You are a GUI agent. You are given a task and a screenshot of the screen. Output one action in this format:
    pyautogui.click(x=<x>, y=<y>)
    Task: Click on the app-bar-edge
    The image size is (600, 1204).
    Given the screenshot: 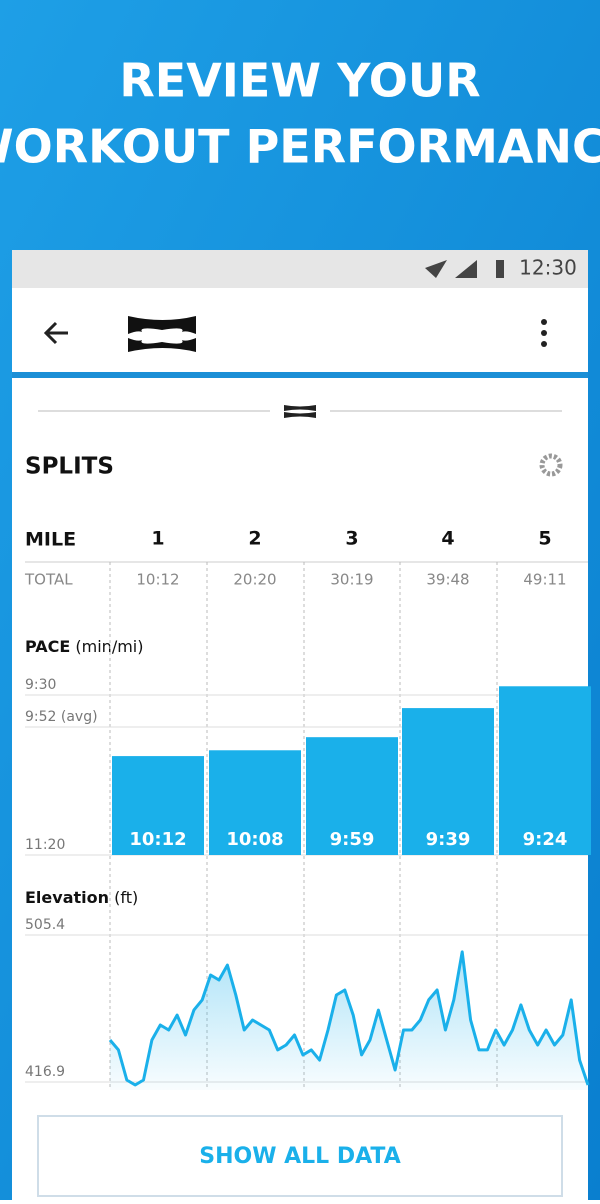 What is the action you would take?
    pyautogui.click(x=300, y=375)
    